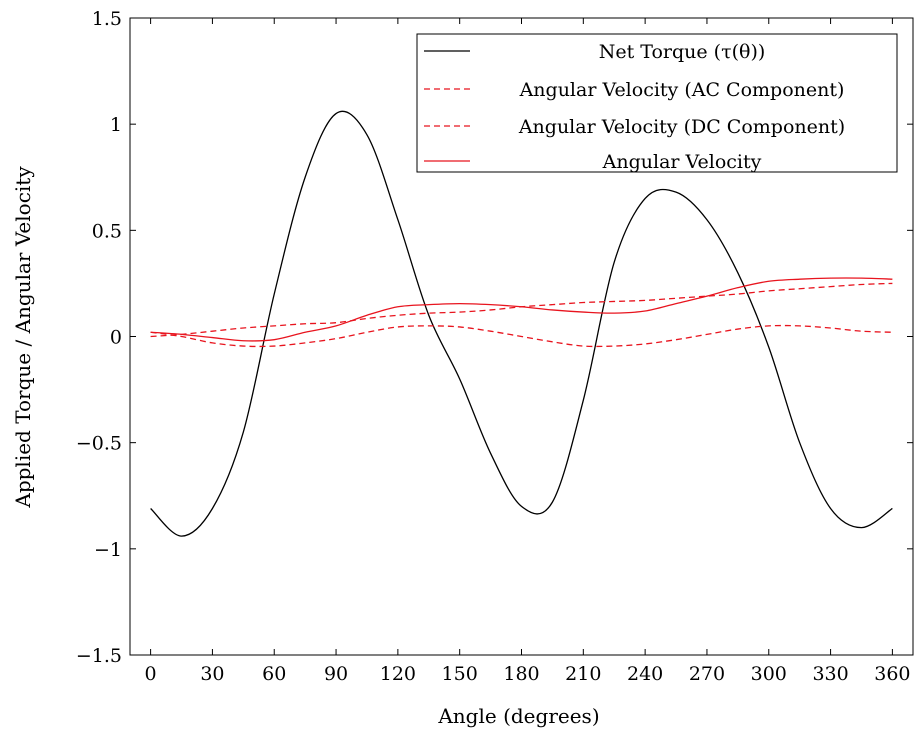 This screenshot has width=917, height=733. What do you see at coordinates (681, 127) in the screenshot?
I see `legend-label: Angular Velocity (DC Component)` at bounding box center [681, 127].